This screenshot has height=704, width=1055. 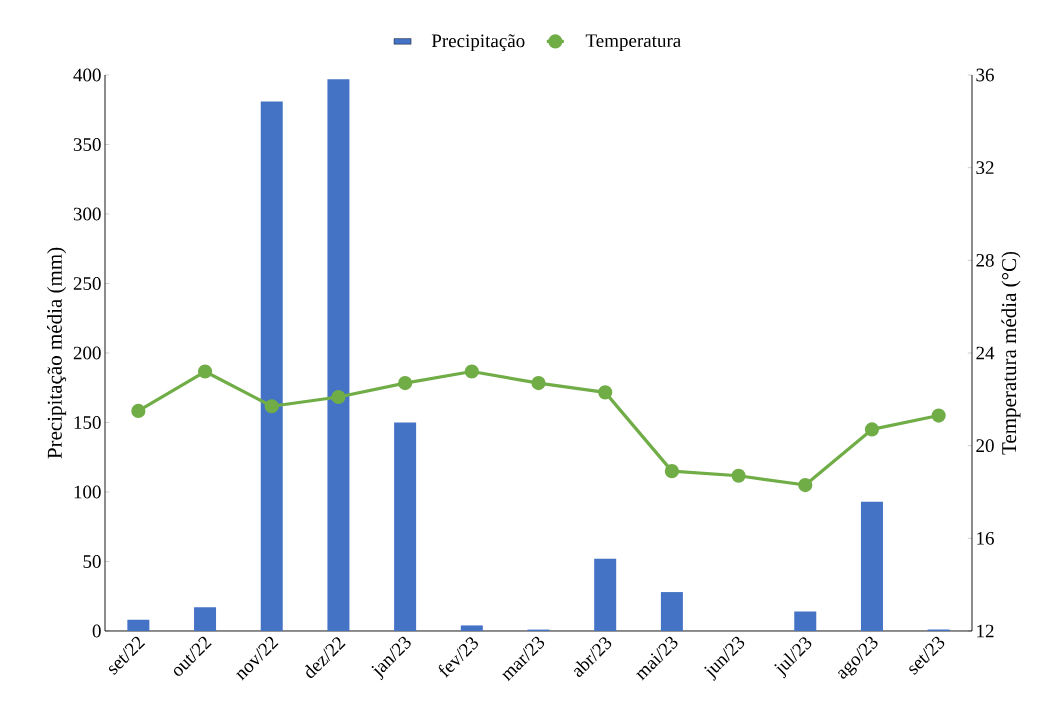 I want to click on y-tick-label: 150, so click(x=87, y=422).